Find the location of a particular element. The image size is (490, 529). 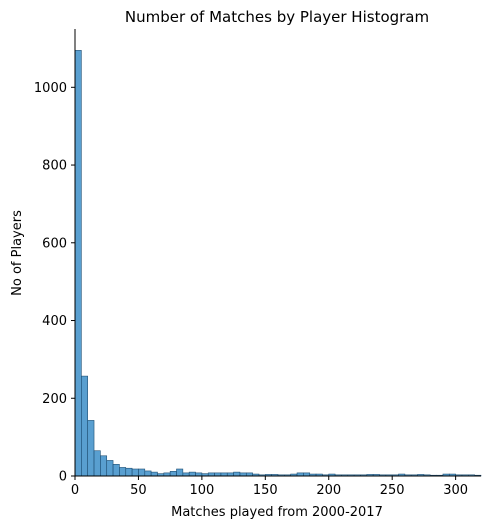

chart-title: Number of Matches by Player Histogram is located at coordinates (277, 17).